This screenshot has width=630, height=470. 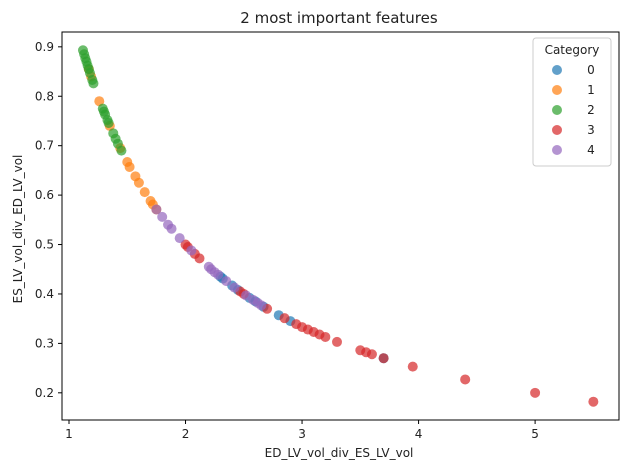 I want to click on x-axis: 1 2 3 4 5, so click(x=302, y=430).